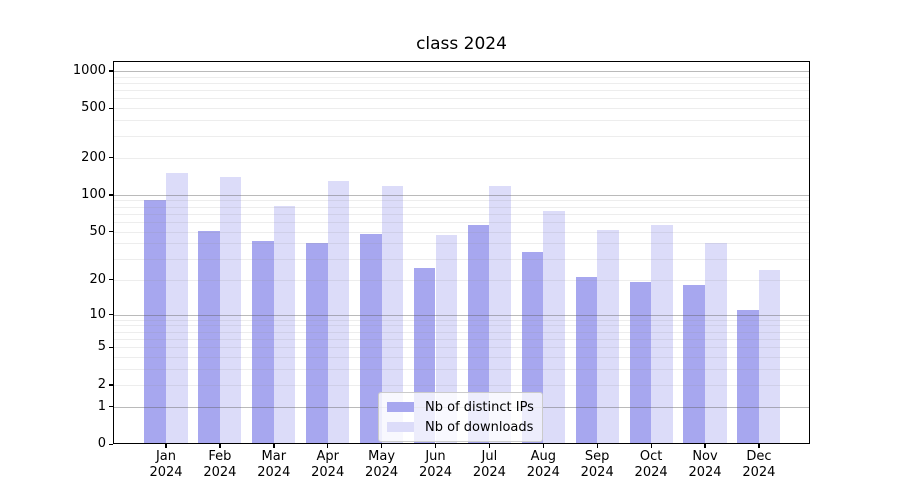 The height and width of the screenshot is (500, 900). Describe the element at coordinates (489, 456) in the screenshot. I see `x-label-month: Jul` at that location.